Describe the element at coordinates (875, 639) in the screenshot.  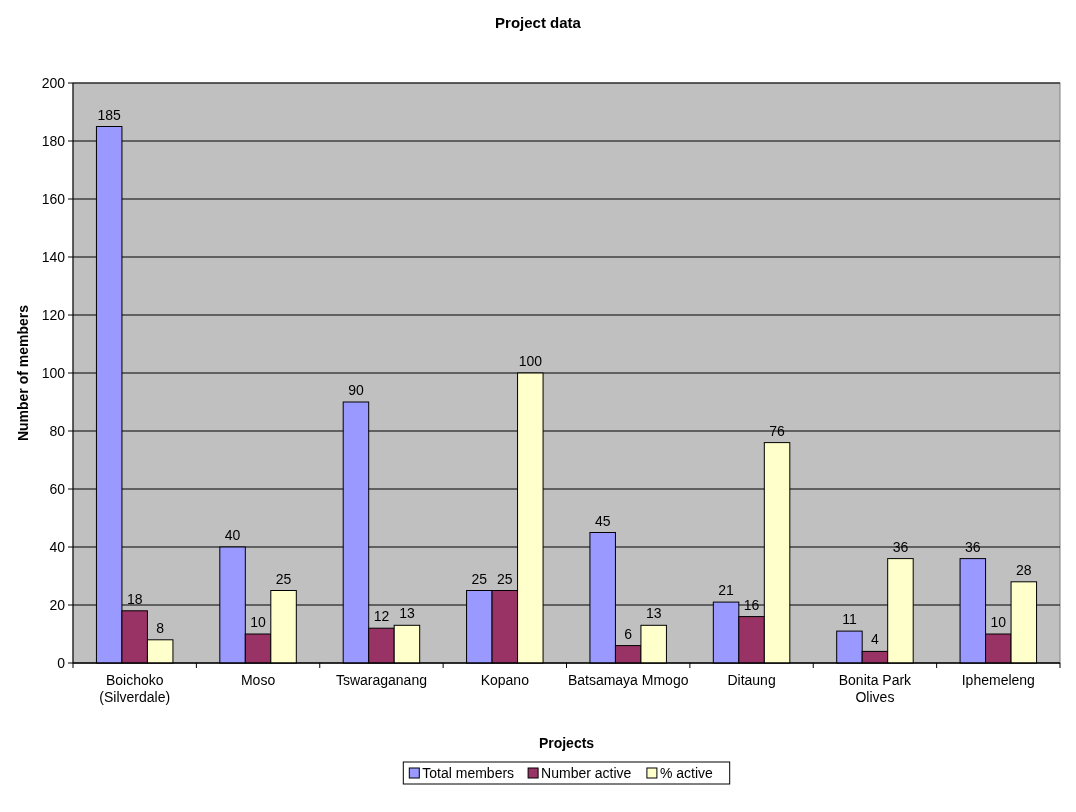
I see `data-label: 4` at that location.